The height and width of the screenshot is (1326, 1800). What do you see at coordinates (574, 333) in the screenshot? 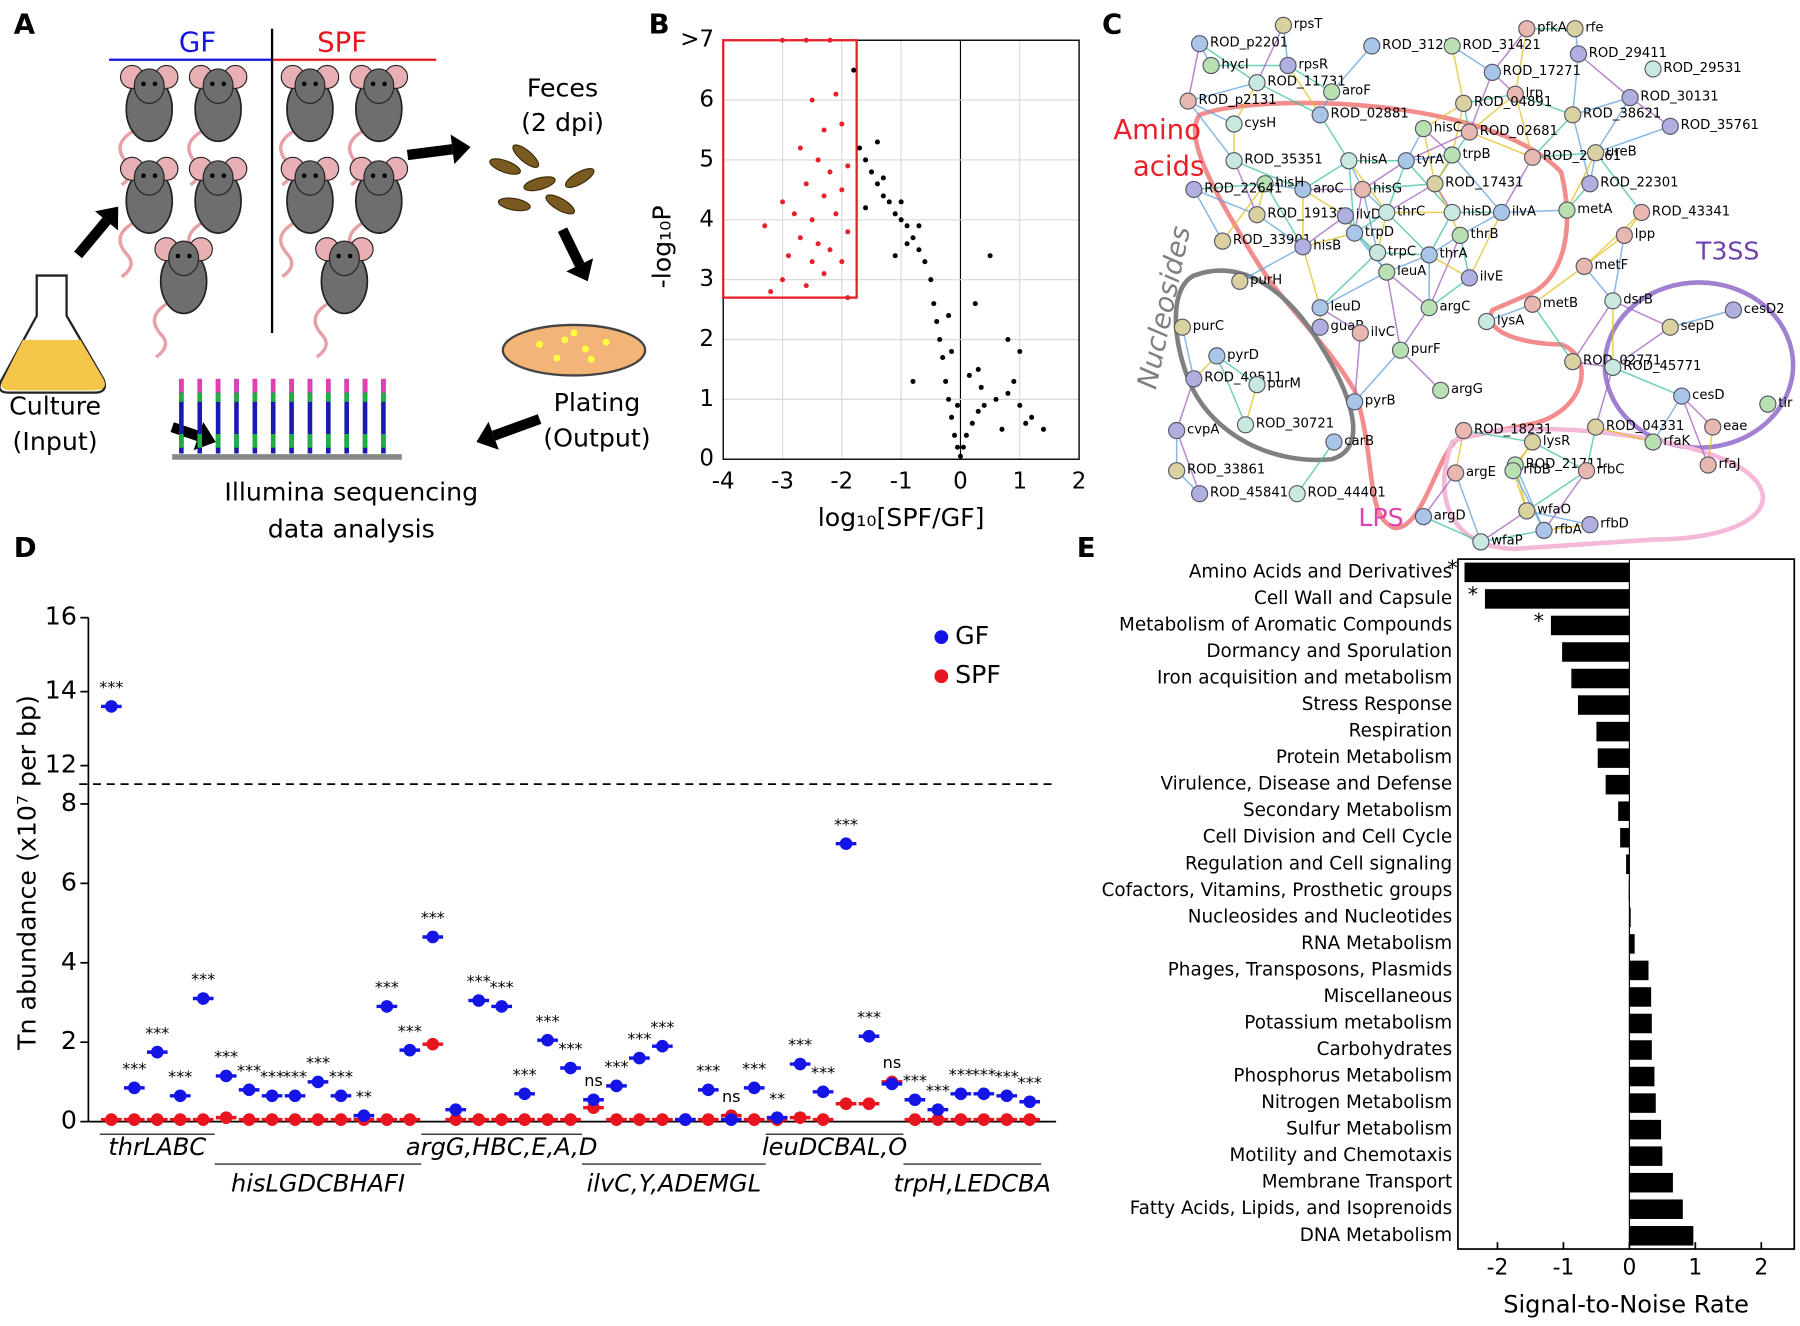
I see `colony` at bounding box center [574, 333].